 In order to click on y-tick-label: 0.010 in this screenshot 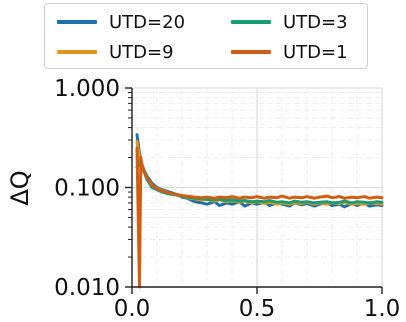, I will do `click(87, 288)`.